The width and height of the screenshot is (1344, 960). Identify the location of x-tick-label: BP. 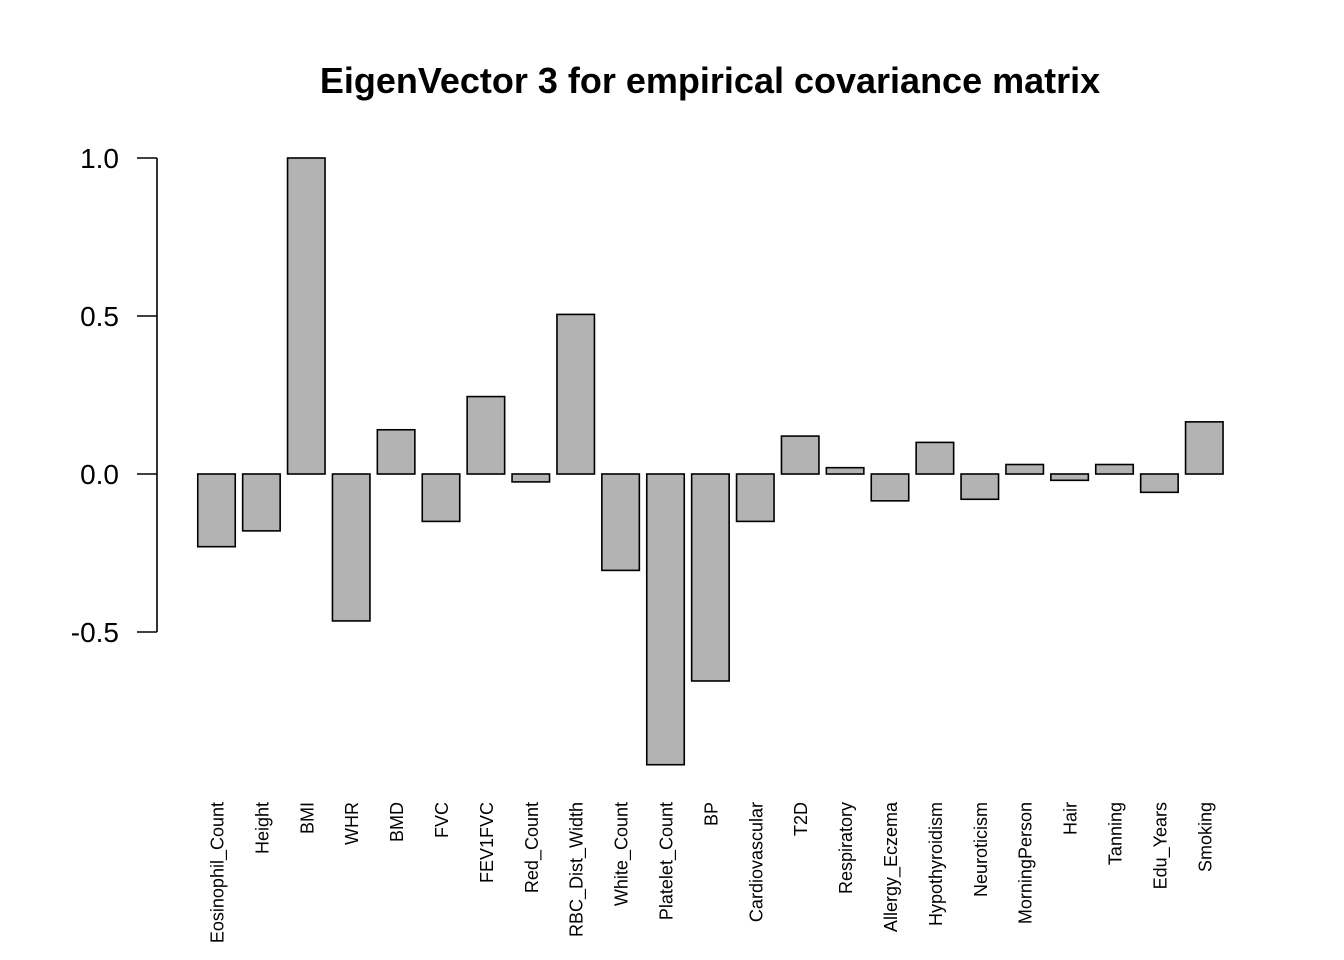
(711, 814).